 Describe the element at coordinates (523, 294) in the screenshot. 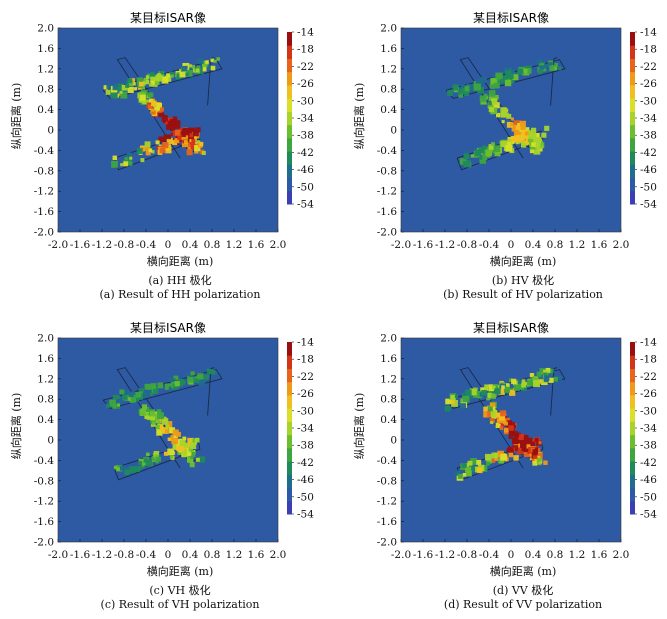

I see `caption-en: (b) Result of HV polarization` at that location.